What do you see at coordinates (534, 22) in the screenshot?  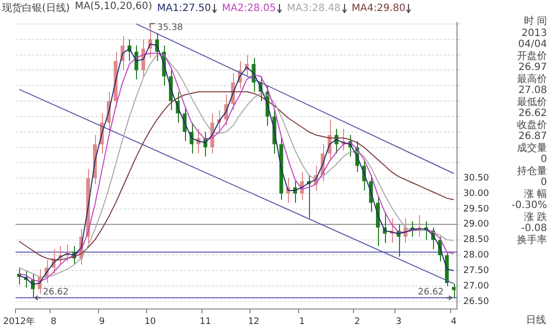 I see `text: 时 间` at bounding box center [534, 22].